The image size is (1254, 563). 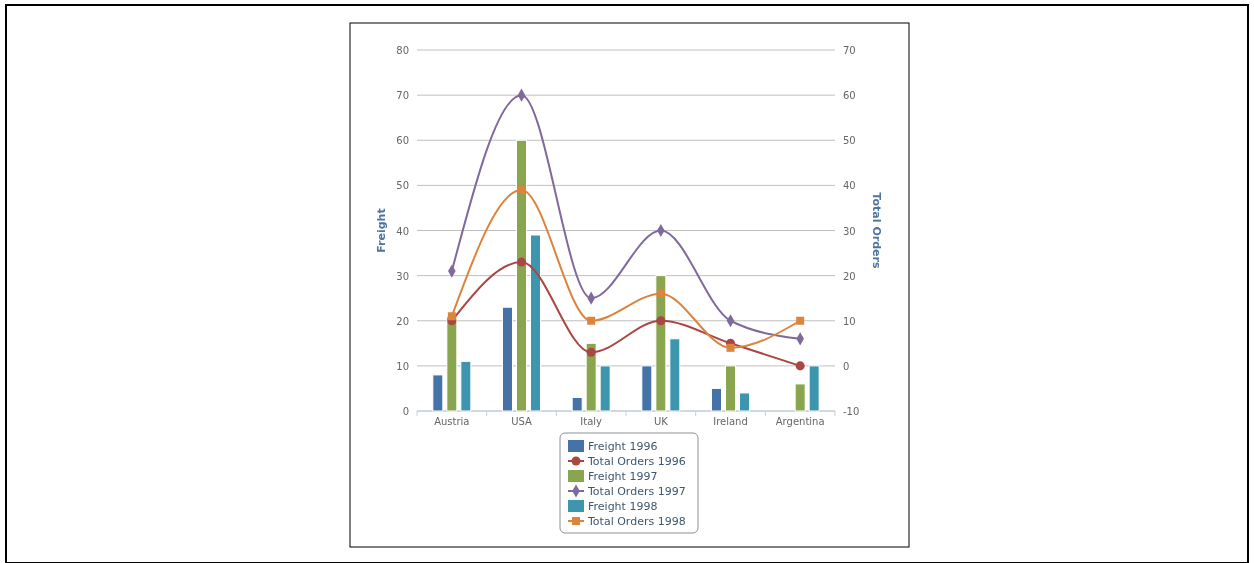 I want to click on y-tick-label: 10, so click(x=402, y=366).